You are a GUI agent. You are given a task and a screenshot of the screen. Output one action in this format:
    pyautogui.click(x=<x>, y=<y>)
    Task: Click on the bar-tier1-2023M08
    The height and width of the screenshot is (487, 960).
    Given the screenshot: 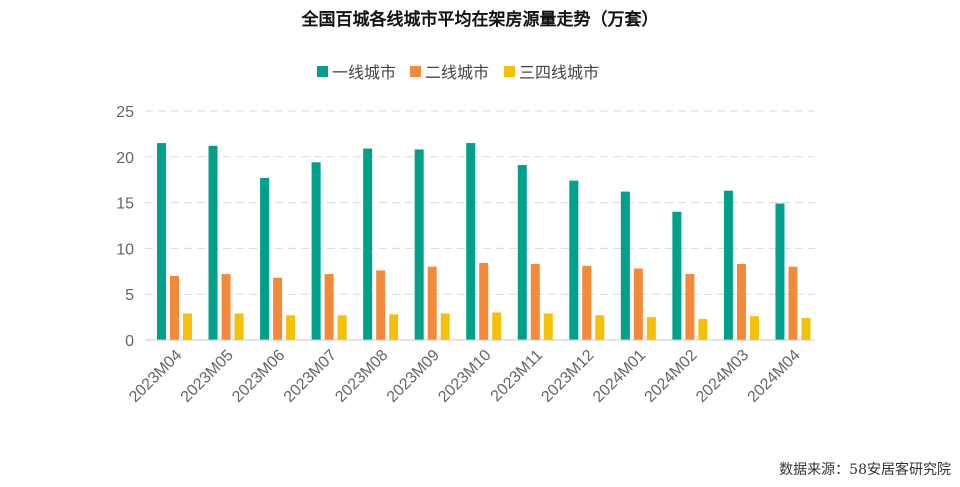 What is the action you would take?
    pyautogui.click(x=368, y=244)
    